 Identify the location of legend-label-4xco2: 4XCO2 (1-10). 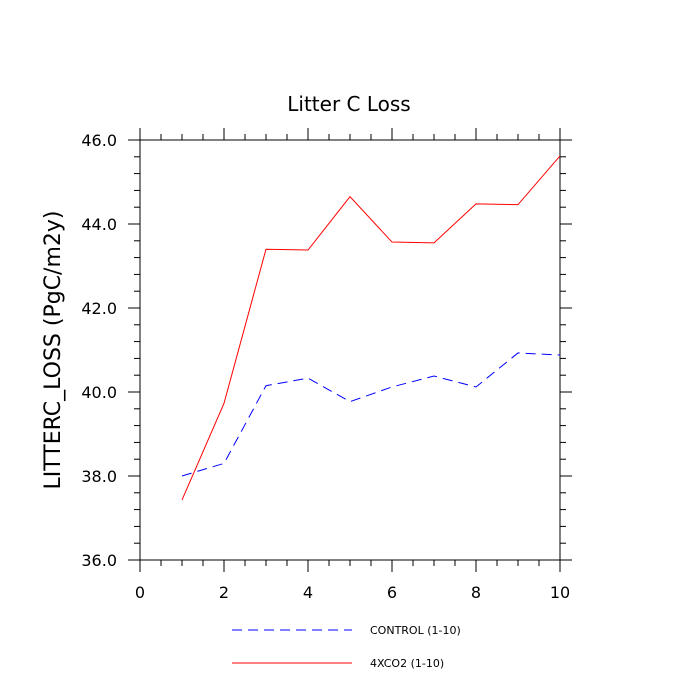
(407, 663).